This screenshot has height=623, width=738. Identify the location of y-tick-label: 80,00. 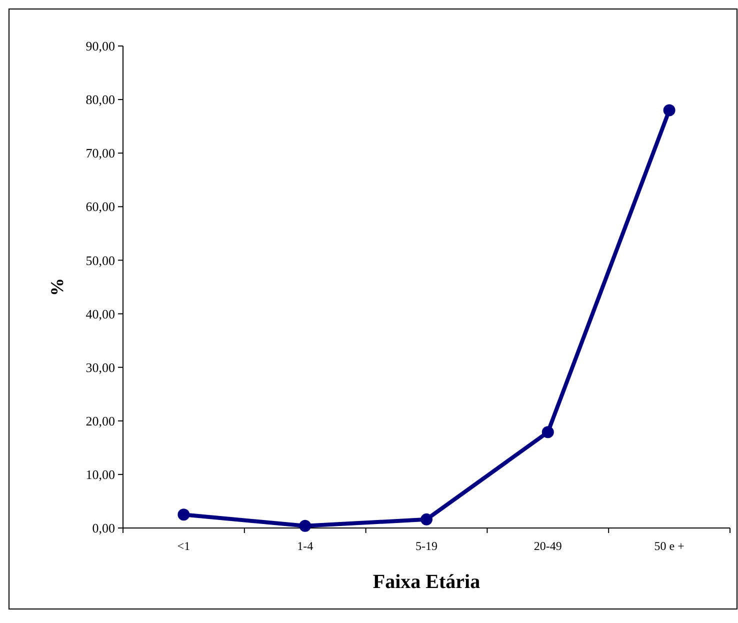
(100, 100).